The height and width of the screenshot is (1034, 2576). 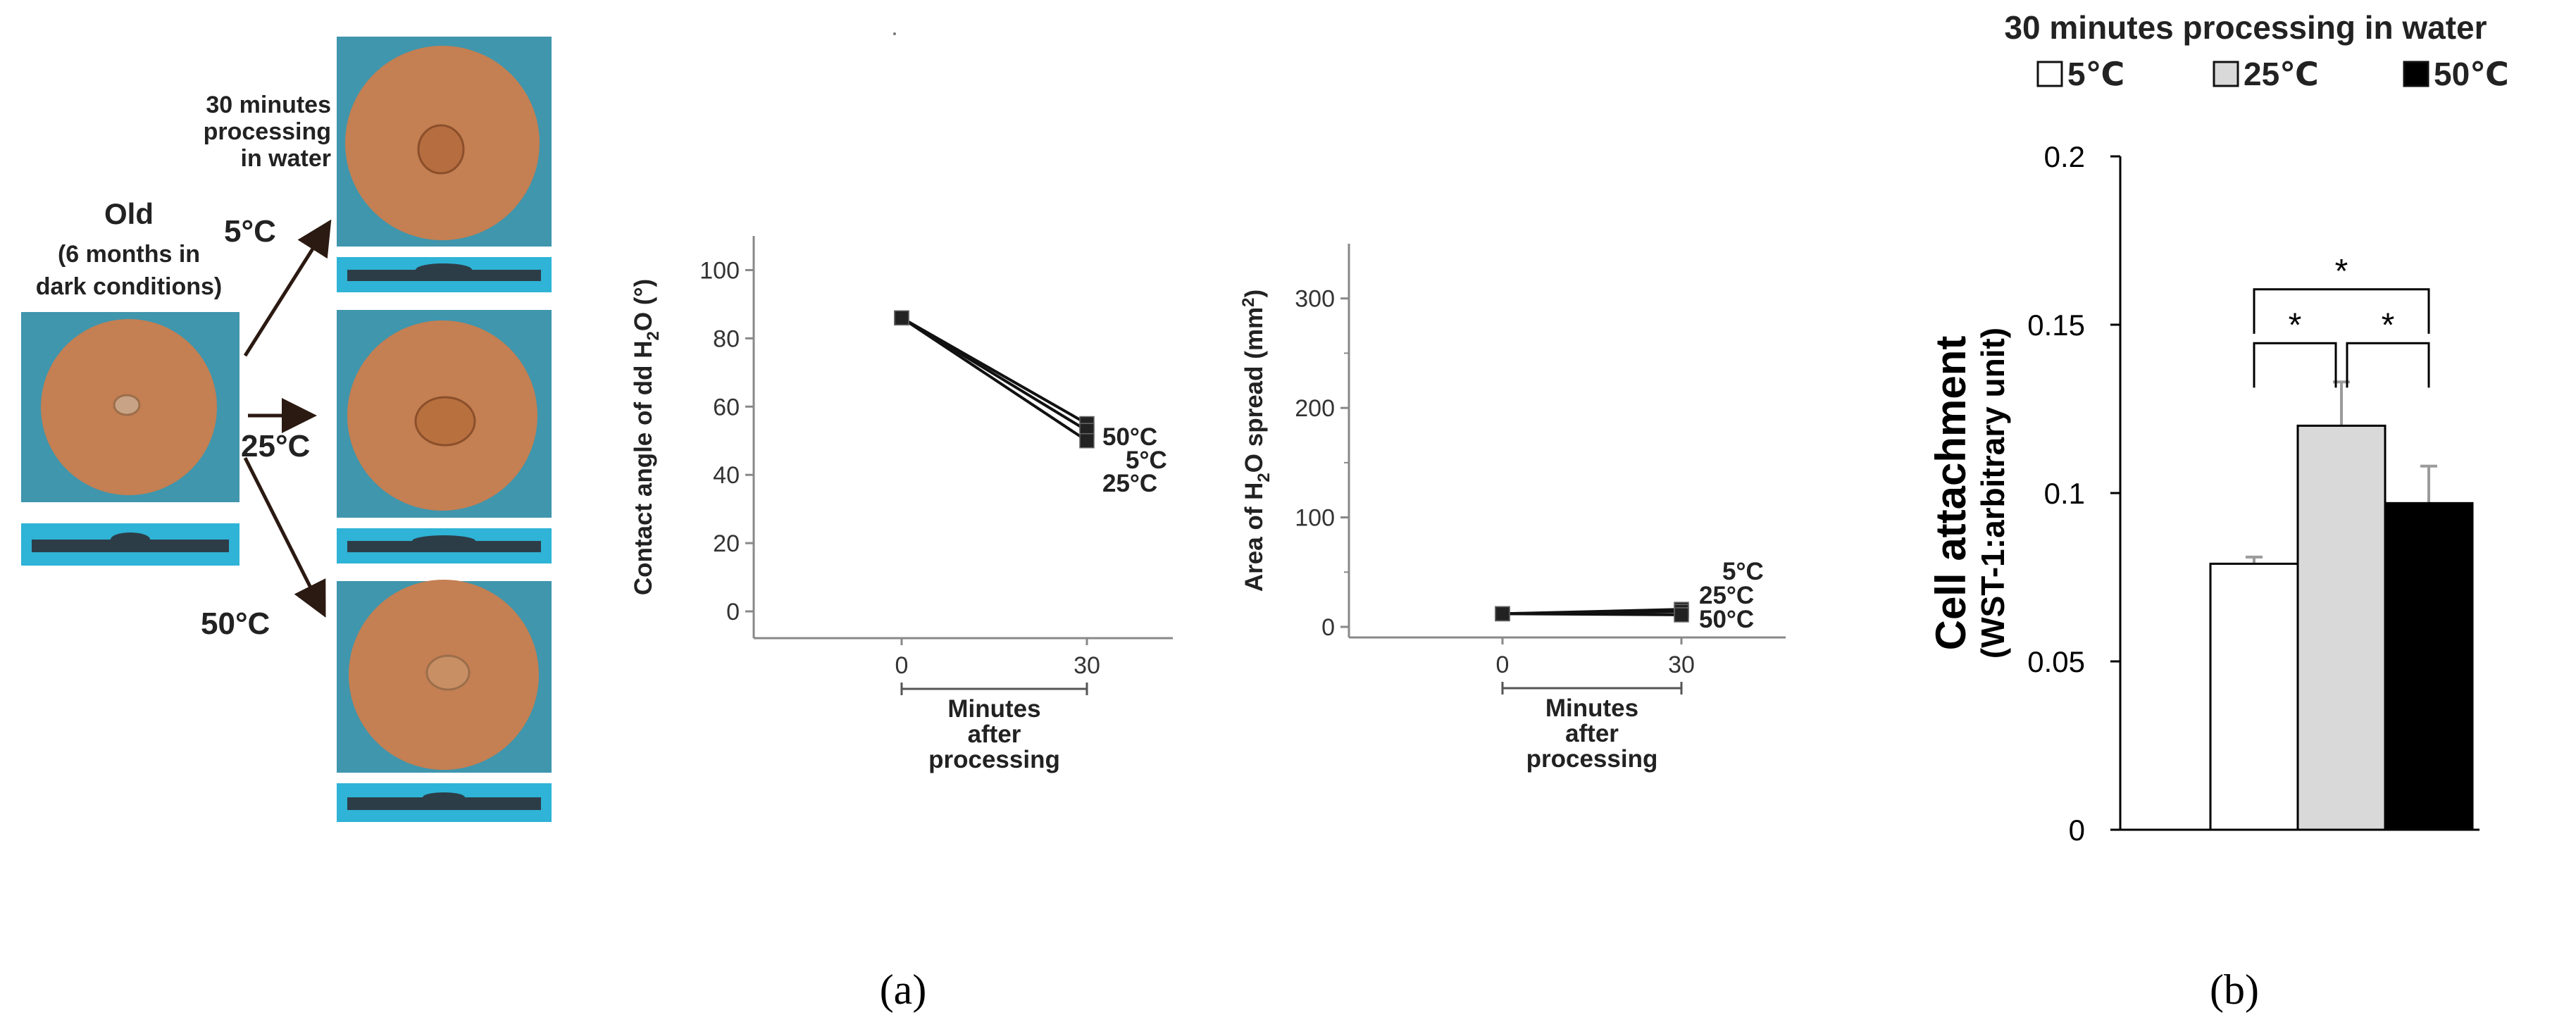 I want to click on y-axis-label-part: Area of H, so click(x=1254, y=537).